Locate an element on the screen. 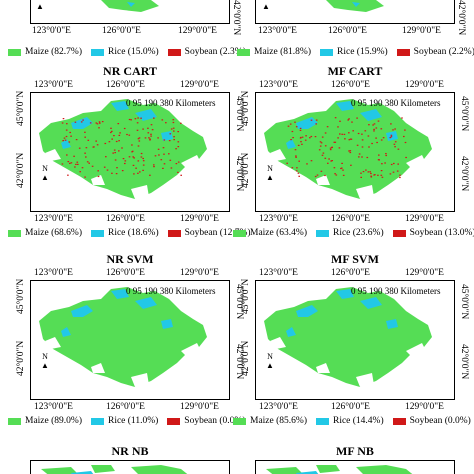 Image resolution: width=474 pixels, height=474 pixels. axis-lat-left-2: 42°0'0"N is located at coordinates (246, 170).